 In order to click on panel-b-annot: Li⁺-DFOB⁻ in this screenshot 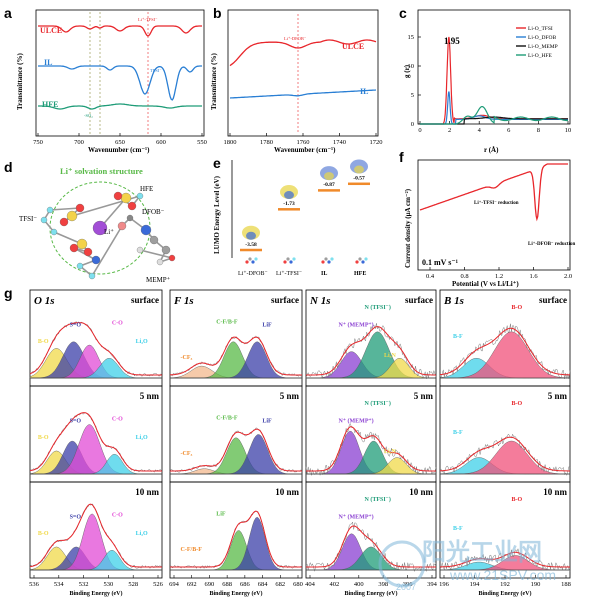, I will do `click(295, 38)`.